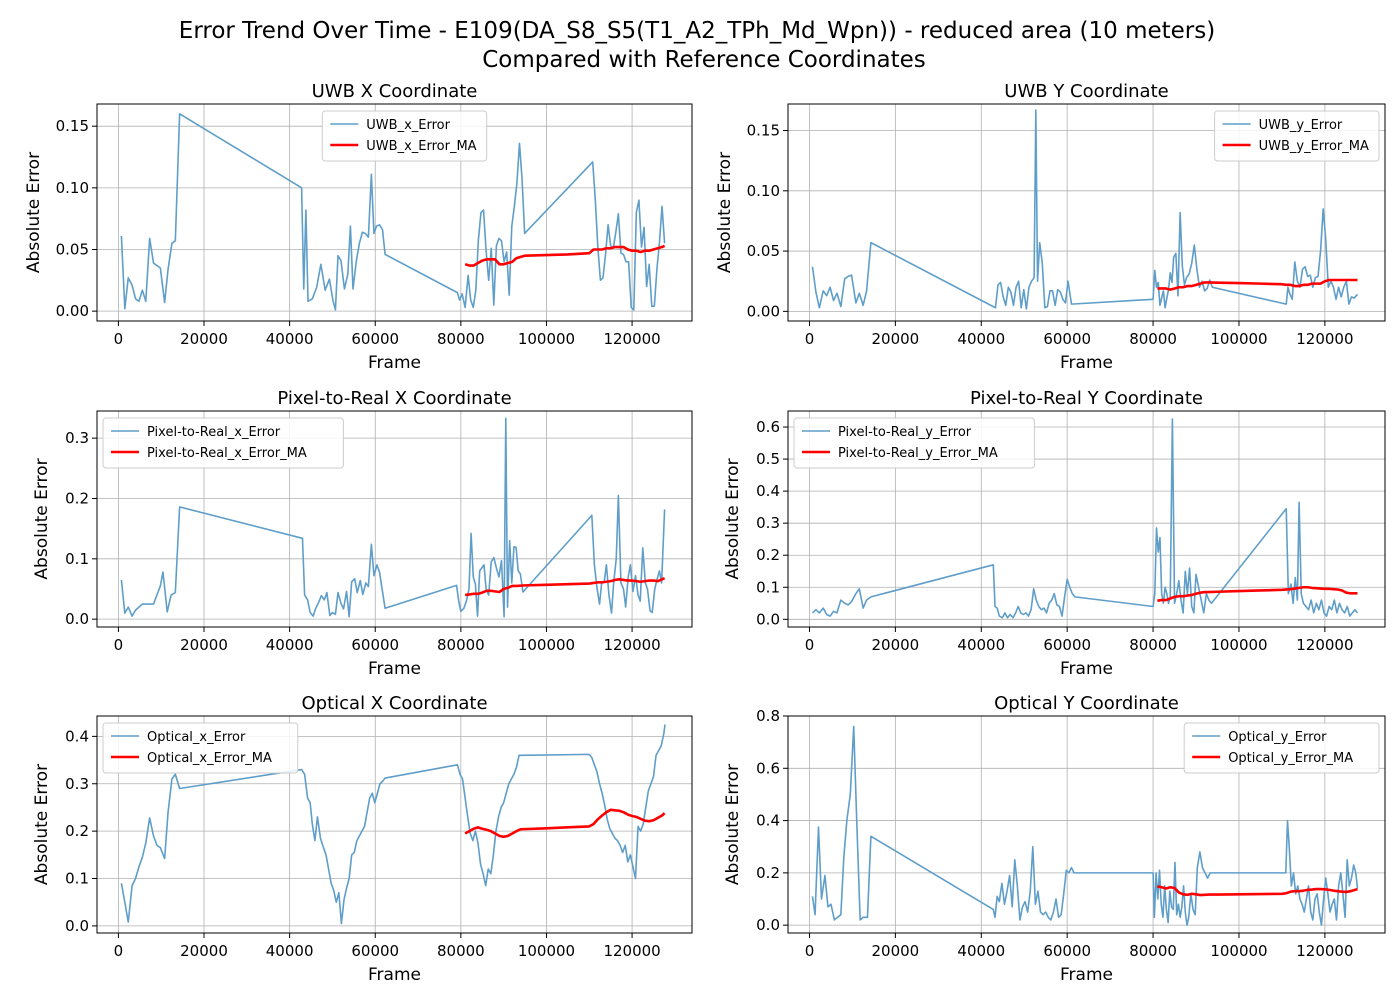  Describe the element at coordinates (394, 703) in the screenshot. I see `subplot-title: Optical X Coordinate` at that location.